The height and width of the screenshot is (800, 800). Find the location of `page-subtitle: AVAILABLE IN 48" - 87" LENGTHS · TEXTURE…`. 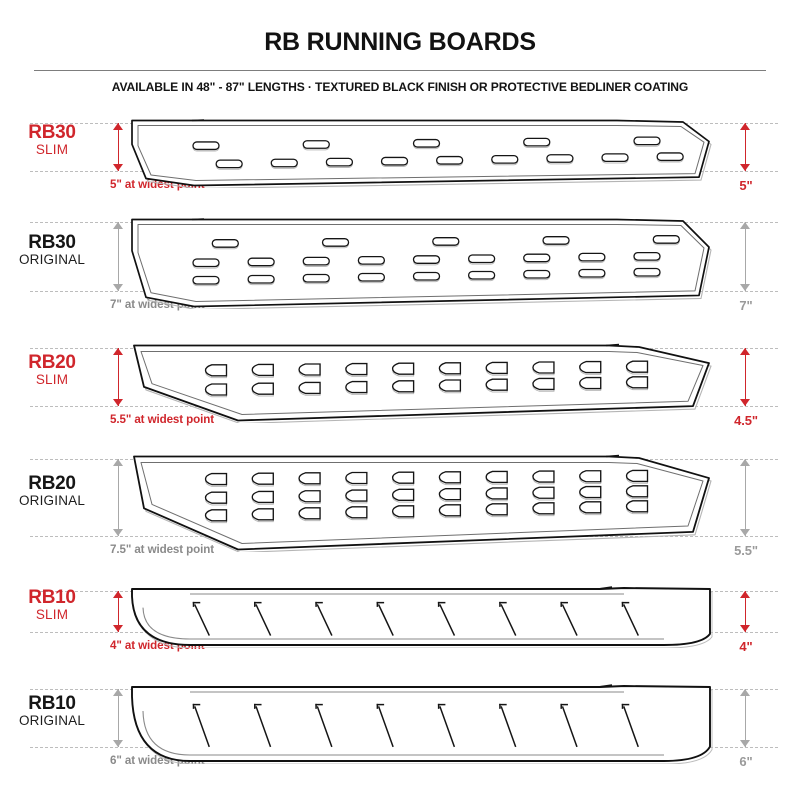

page-subtitle: AVAILABLE IN 48" - 87" LENGTHS · TEXTURE… is located at coordinates (400, 87).